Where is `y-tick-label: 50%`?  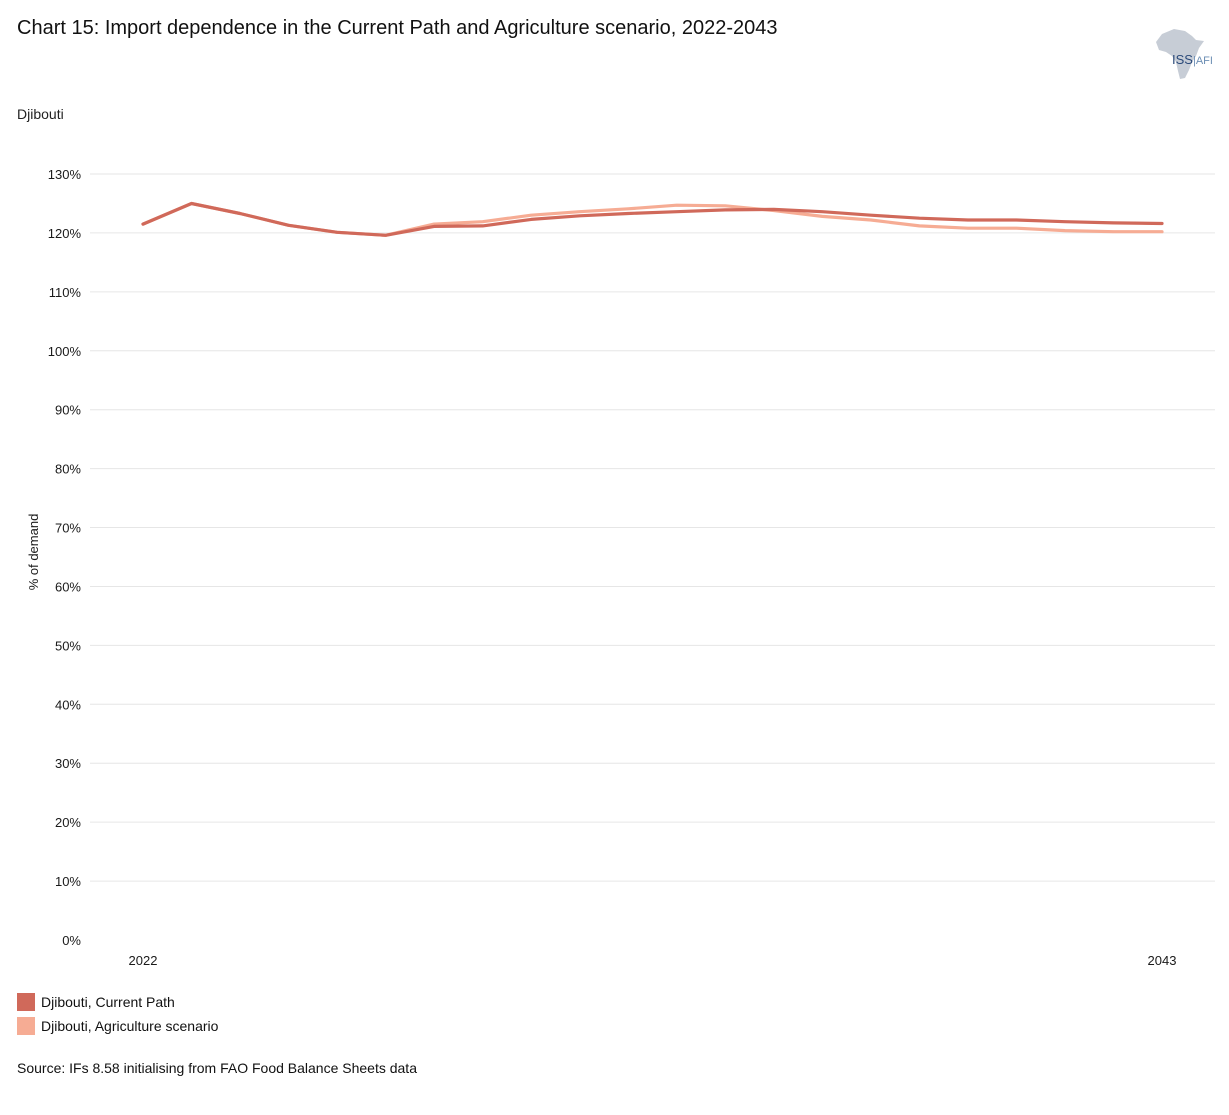
y-tick-label: 50% is located at coordinates (68, 645).